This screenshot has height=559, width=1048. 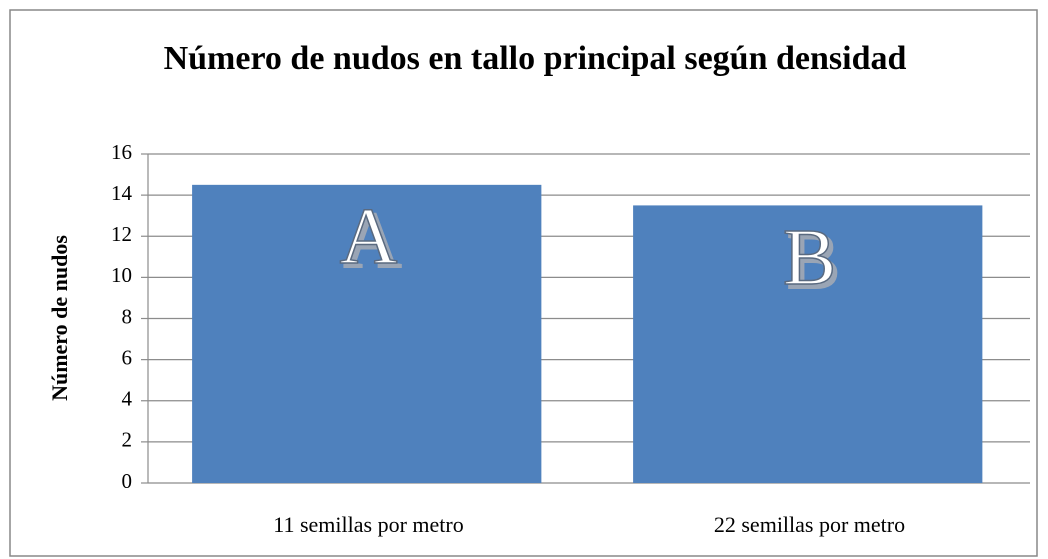 I want to click on y-tick-label: 12, so click(x=121, y=234).